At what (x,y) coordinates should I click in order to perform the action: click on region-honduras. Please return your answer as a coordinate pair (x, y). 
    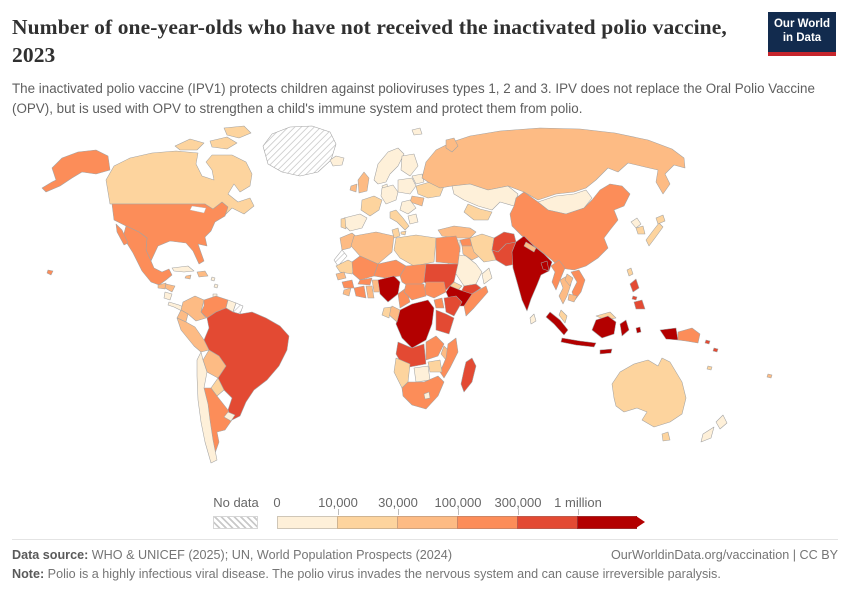
    Looking at the image, I should click on (170, 288).